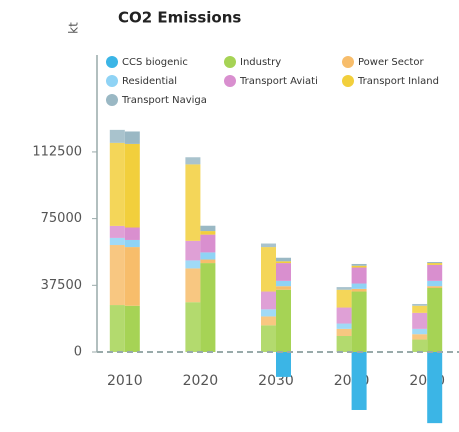 This screenshot has height=432, width=459. Describe the element at coordinates (278, 81) in the screenshot. I see `legend-label: Transport Aviati` at that location.